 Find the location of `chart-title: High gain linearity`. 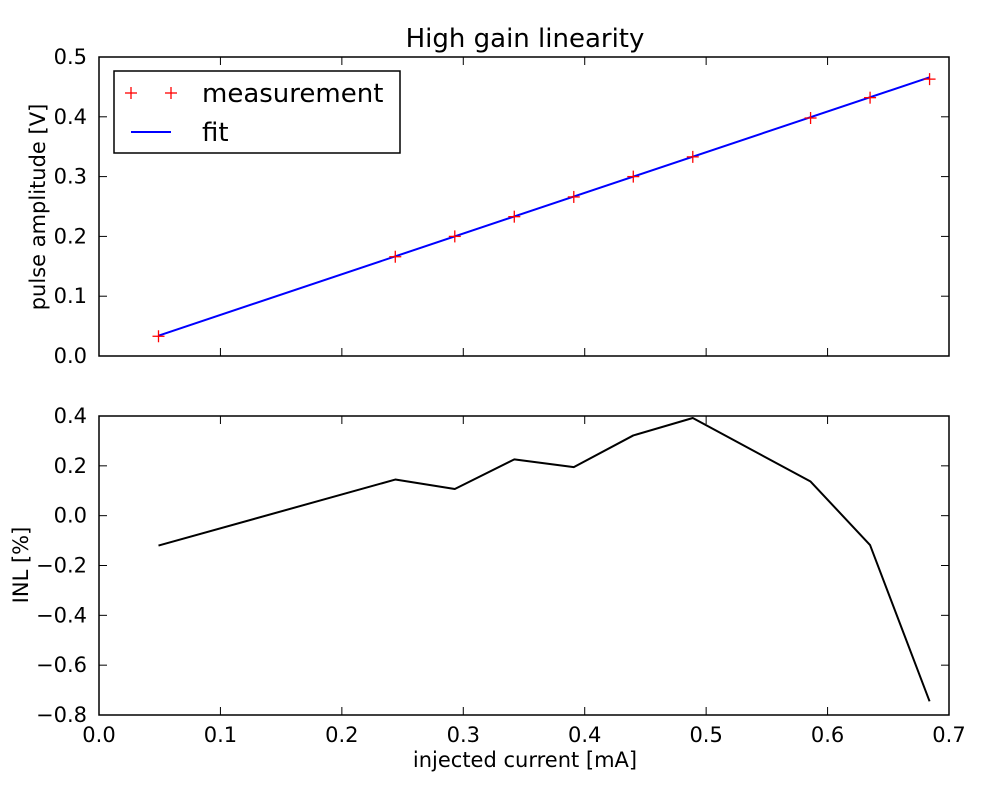

chart-title: High gain linearity is located at coordinates (525, 39).